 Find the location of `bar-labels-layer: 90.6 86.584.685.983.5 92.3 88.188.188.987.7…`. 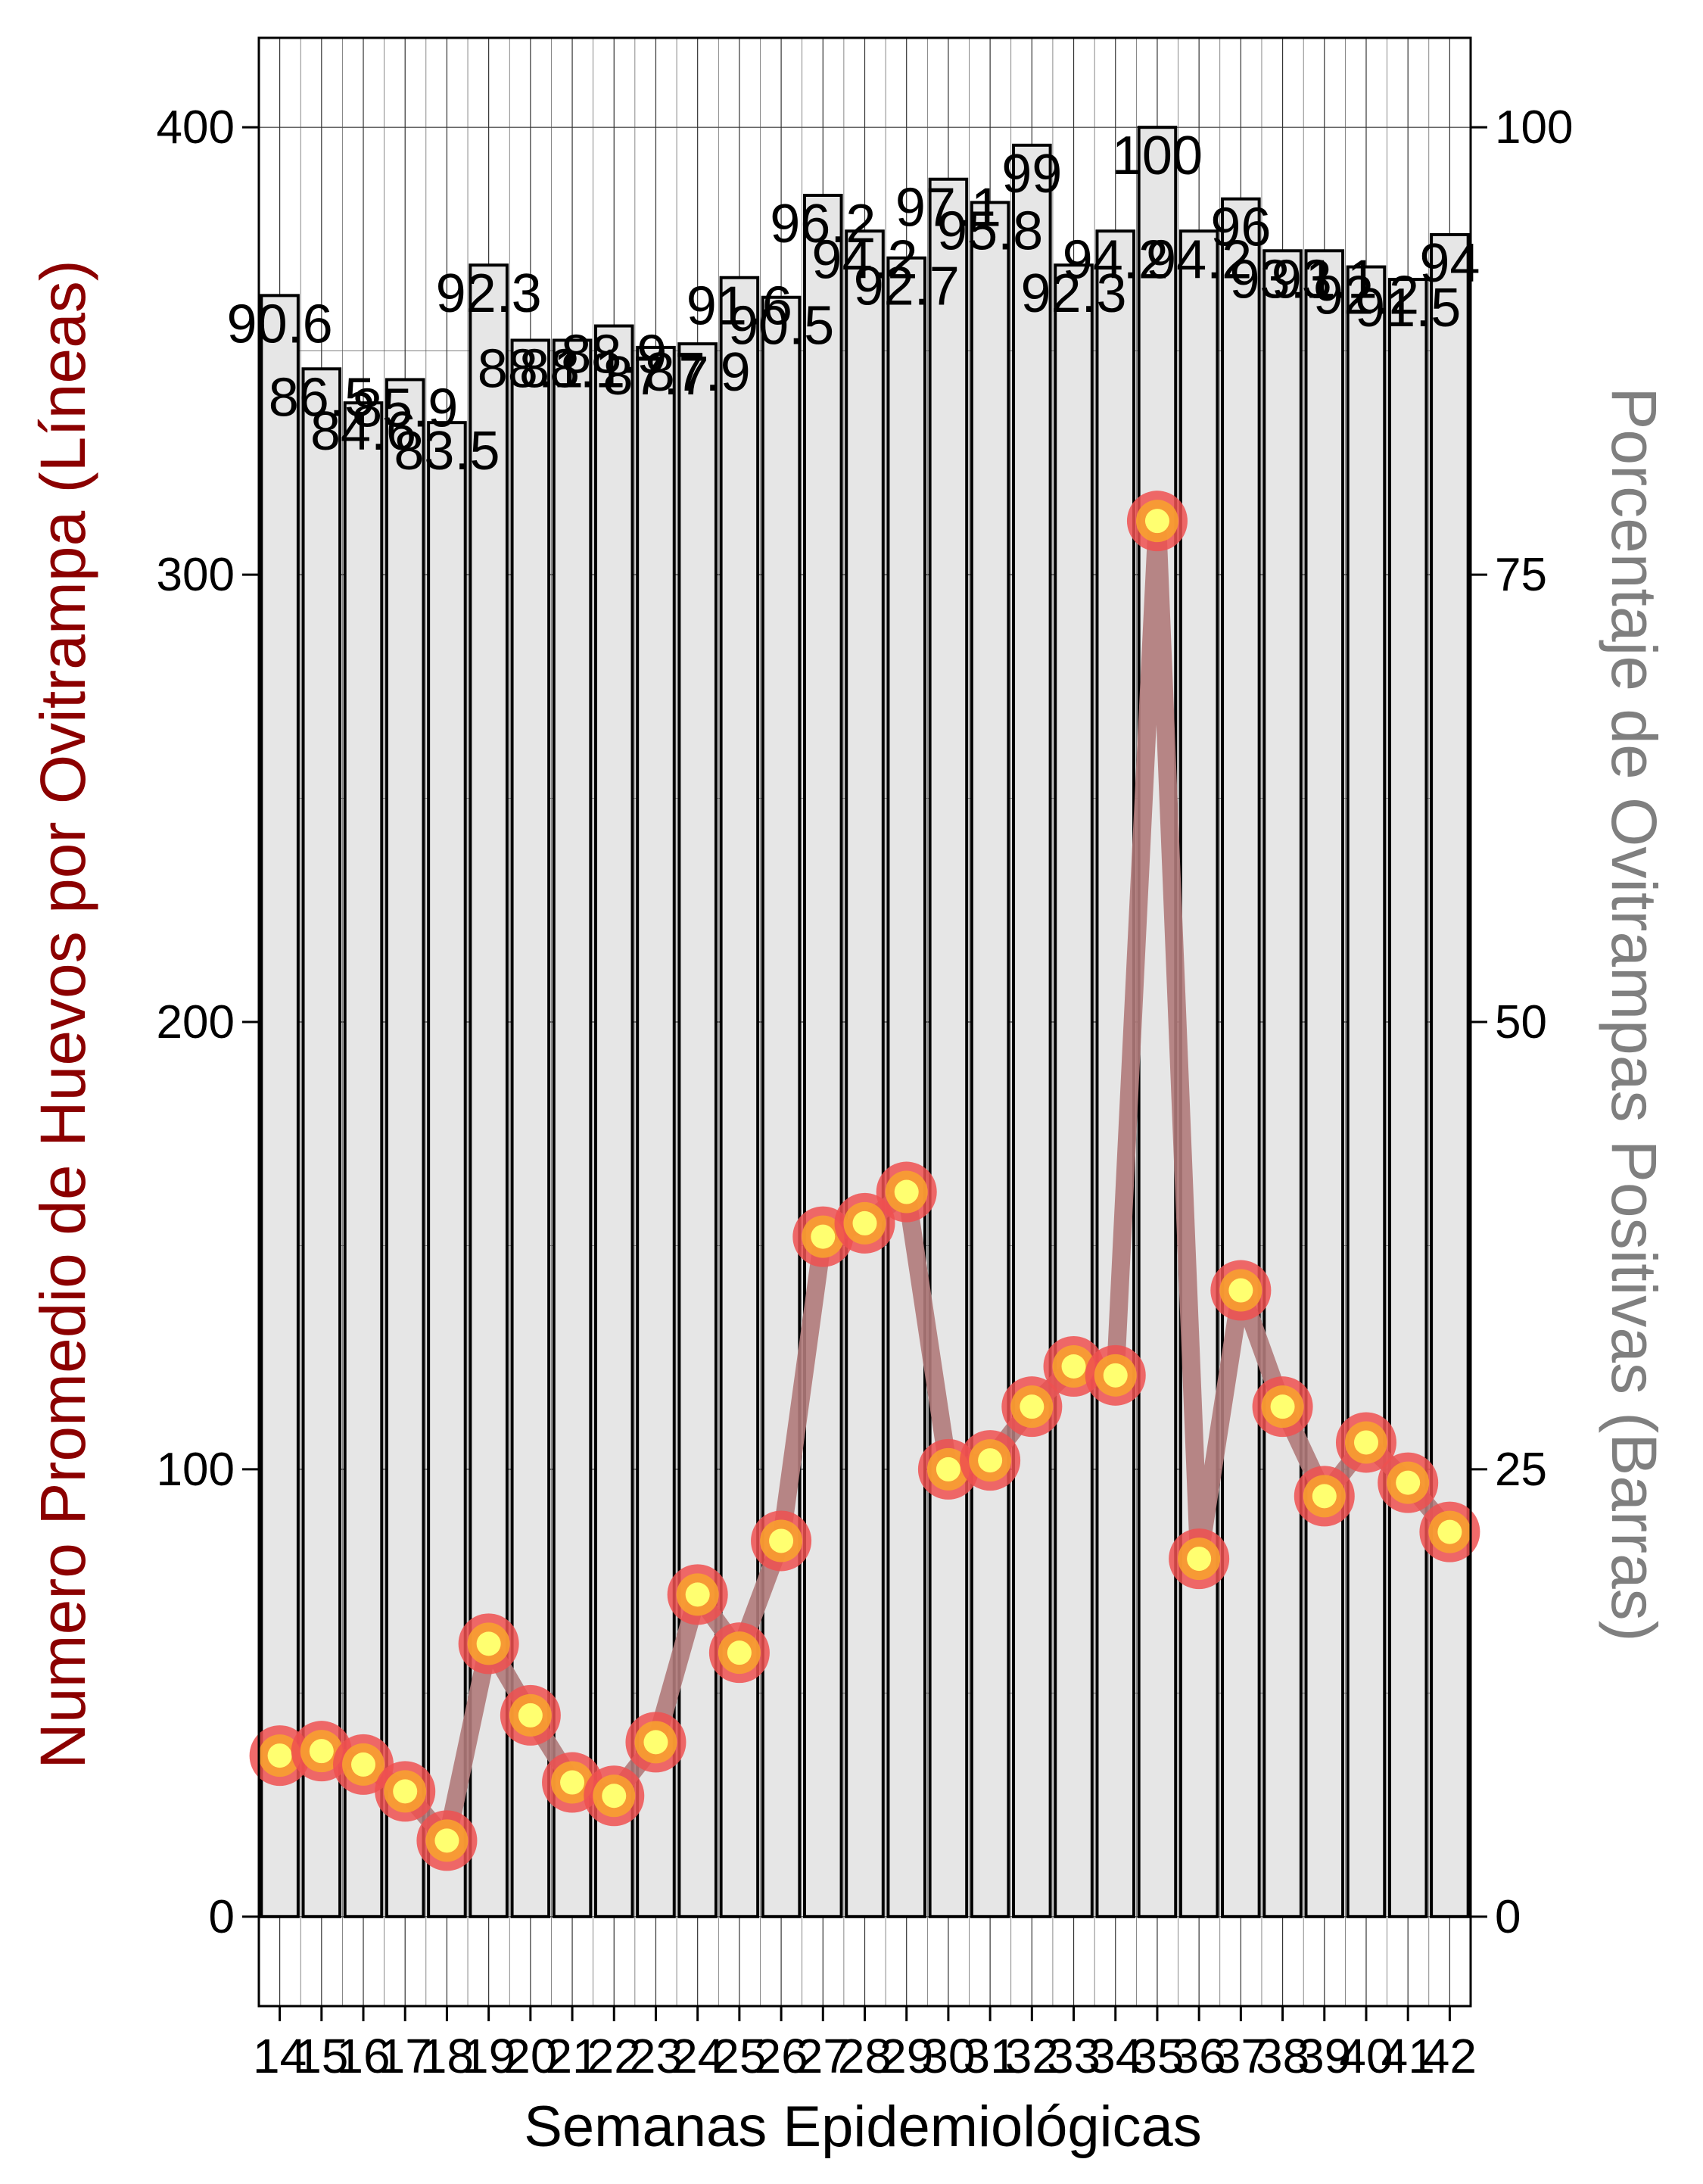

bar-labels-layer: 90.6 86.584.685.983.5 92.3 88.188.188.987.7… is located at coordinates (854, 303).